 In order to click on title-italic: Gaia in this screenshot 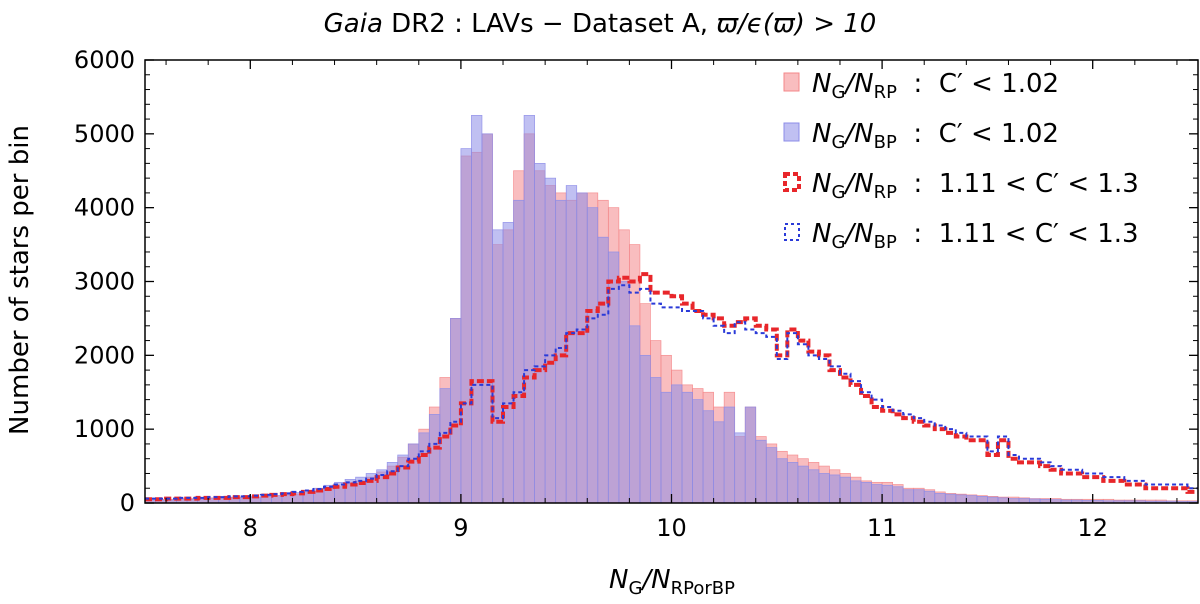, I will do `click(353, 24)`.